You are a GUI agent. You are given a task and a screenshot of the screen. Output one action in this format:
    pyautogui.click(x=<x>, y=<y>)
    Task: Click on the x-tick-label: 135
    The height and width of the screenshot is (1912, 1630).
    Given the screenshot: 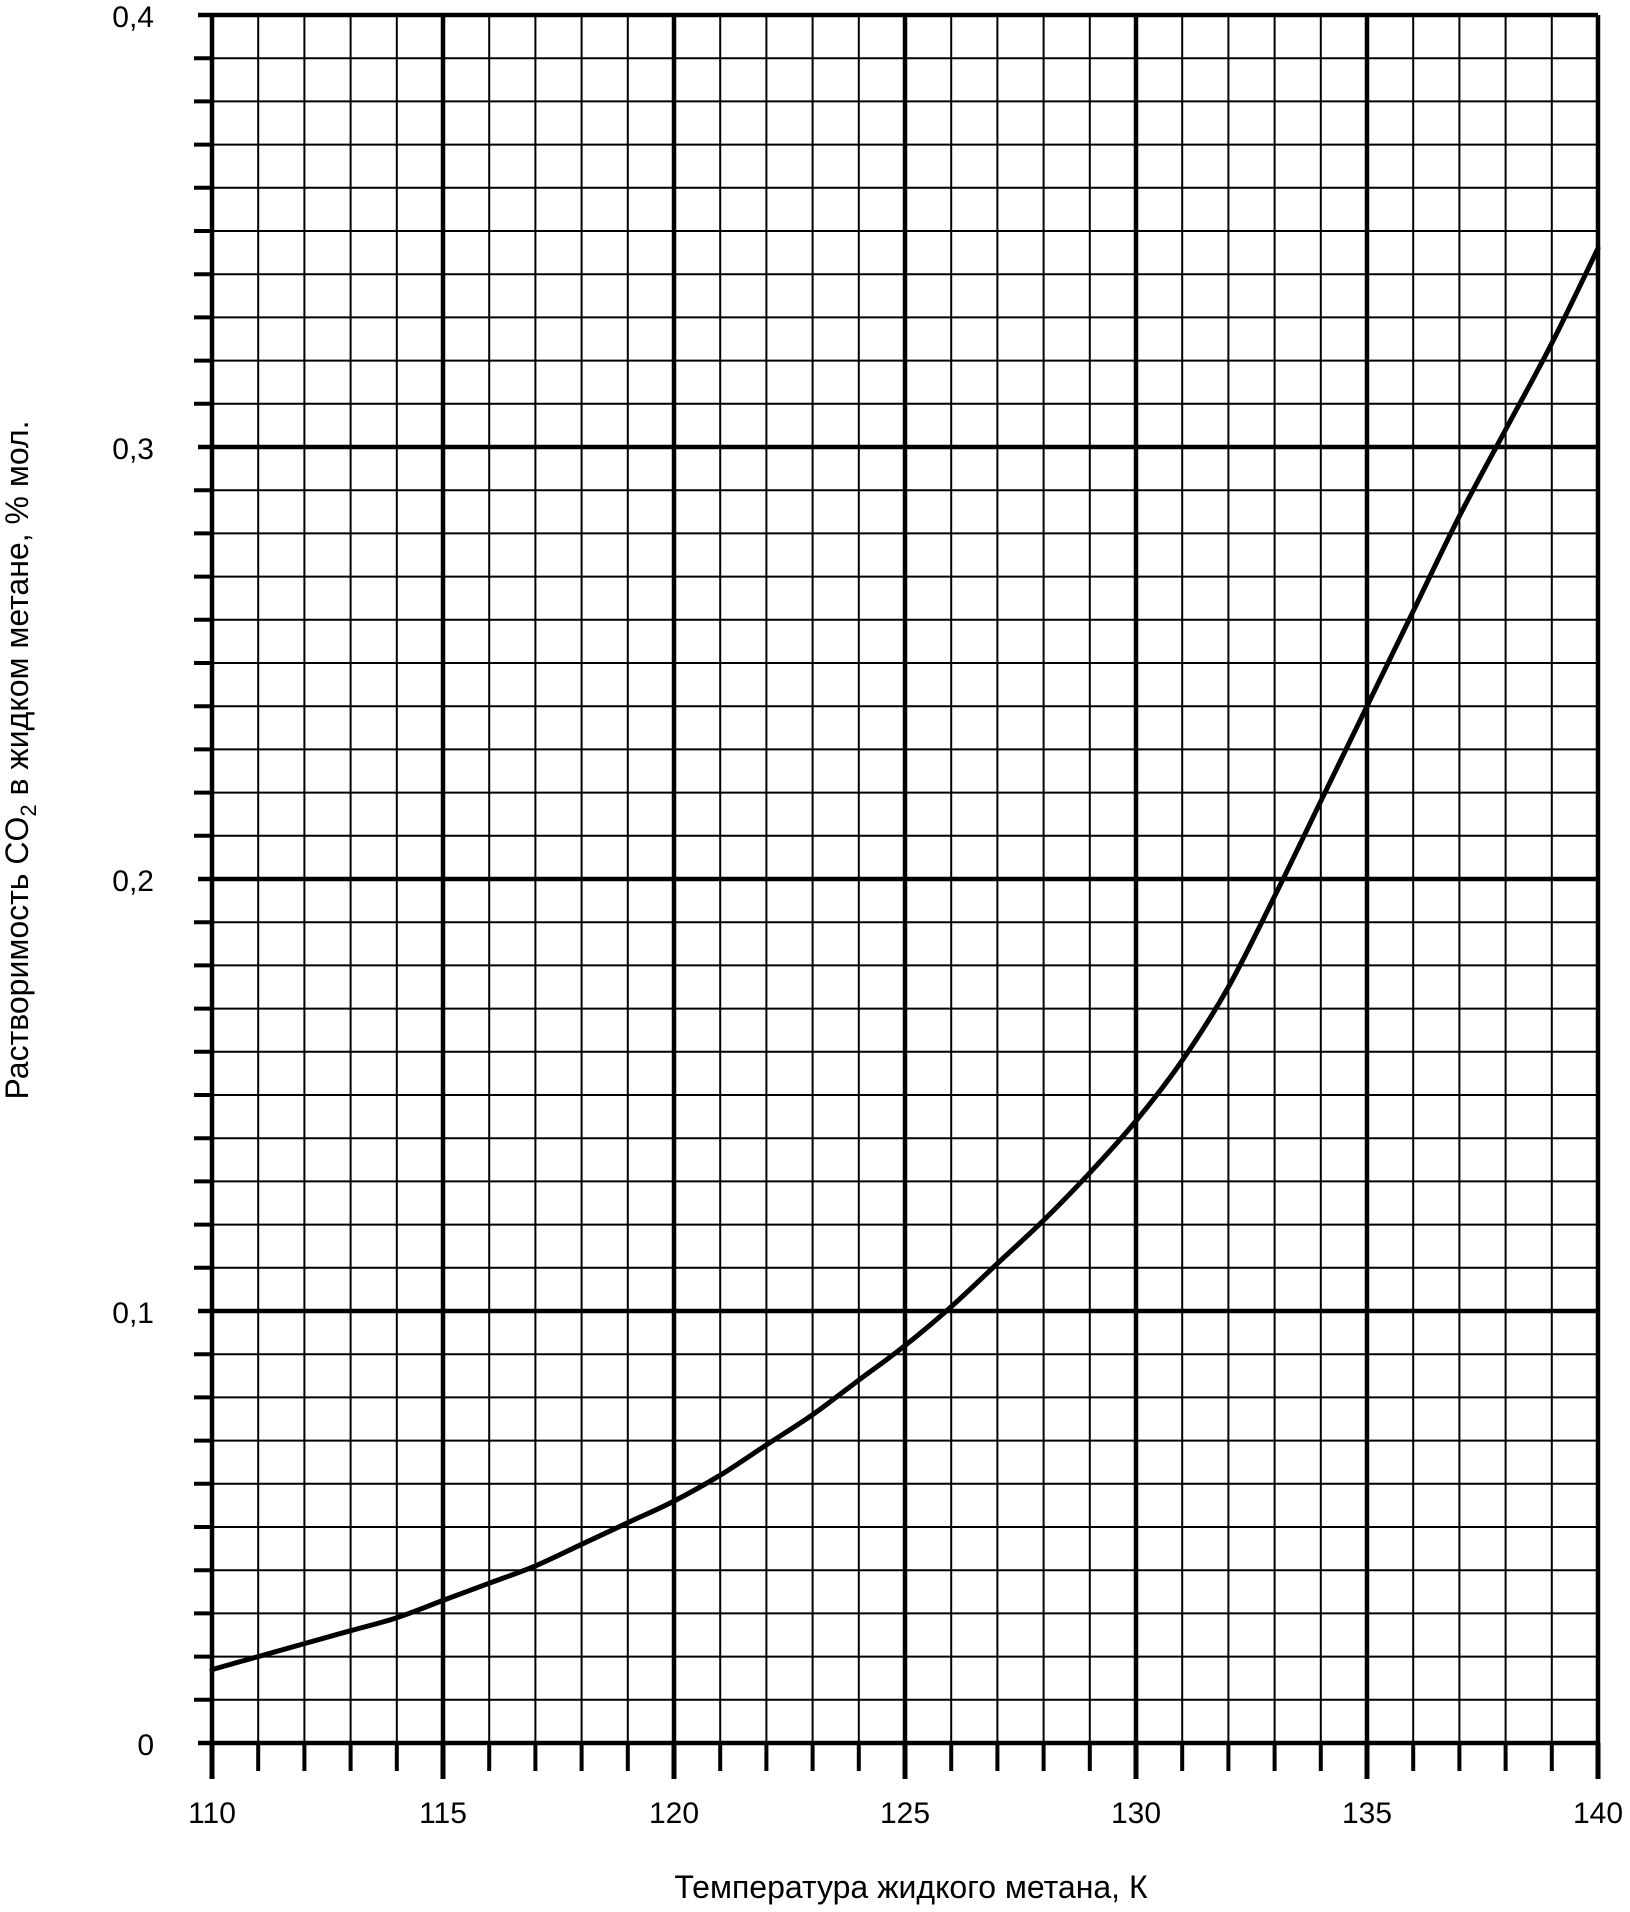 What is the action you would take?
    pyautogui.click(x=1367, y=1813)
    